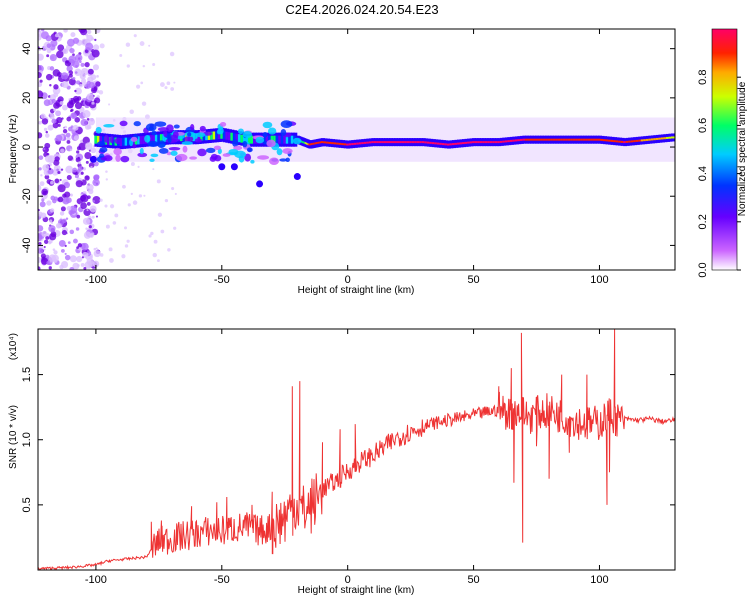 The width and height of the screenshot is (750, 600). I want to click on y-tick-label: 20, so click(27, 98).